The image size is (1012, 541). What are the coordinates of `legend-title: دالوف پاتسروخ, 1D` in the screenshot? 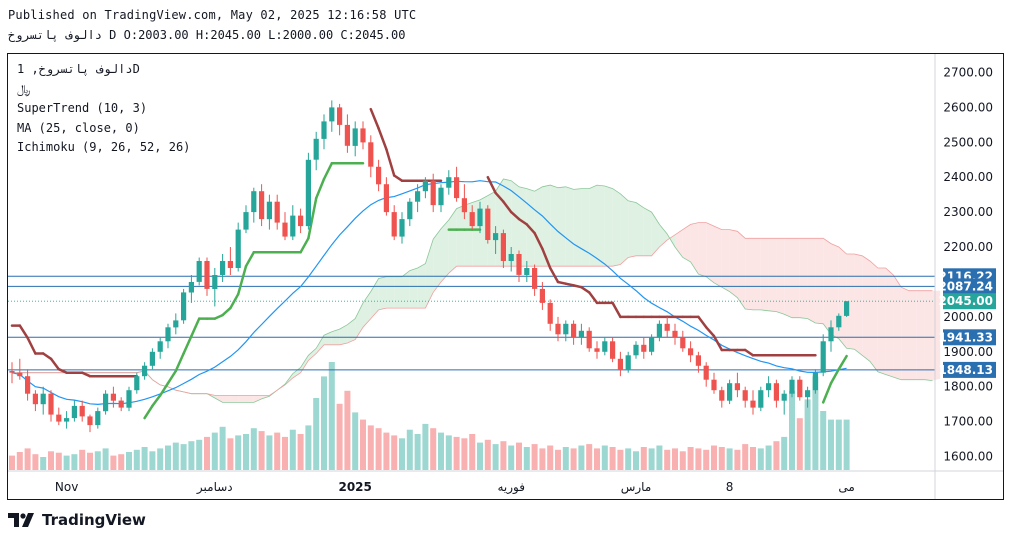 It's located at (78, 69).